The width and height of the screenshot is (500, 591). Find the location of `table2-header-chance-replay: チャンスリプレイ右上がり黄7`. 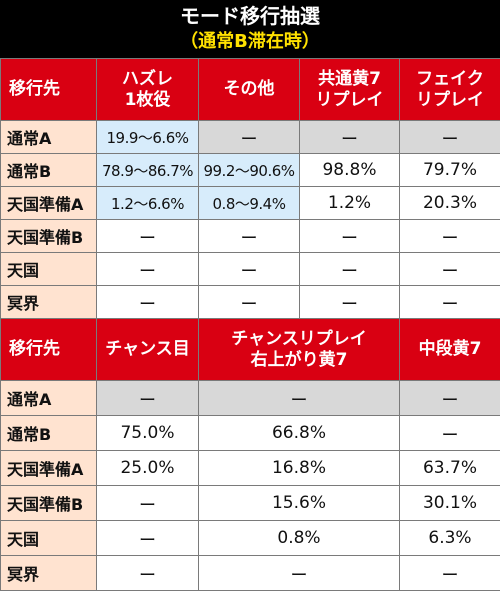

table2-header-chance-replay: チャンスリプレイ右上がり黄7 is located at coordinates (299, 350).